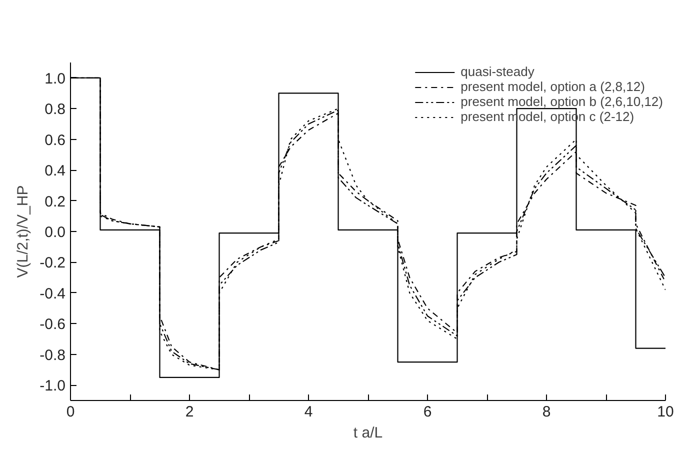  What do you see at coordinates (55, 201) in the screenshot?
I see `y-tick-label: 0.2` at bounding box center [55, 201].